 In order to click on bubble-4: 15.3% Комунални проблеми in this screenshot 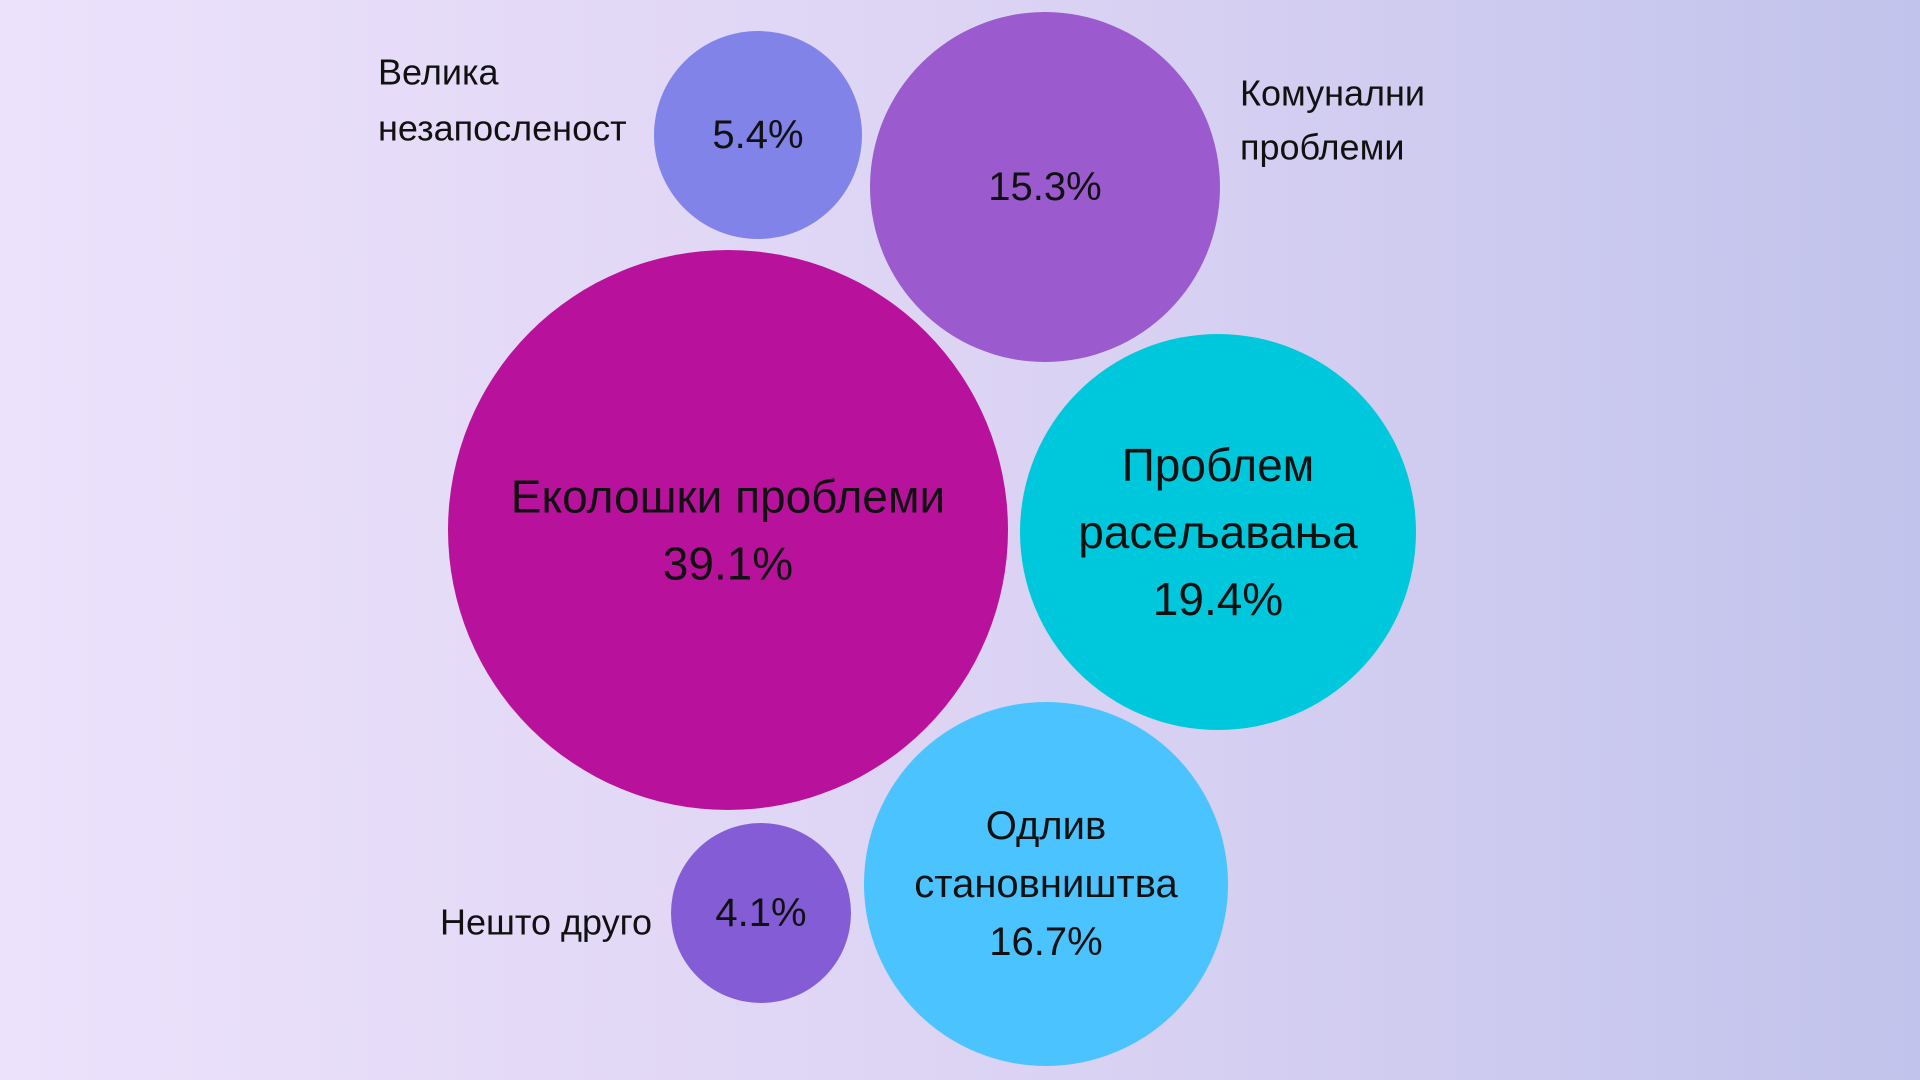, I will do `click(1147, 187)`.